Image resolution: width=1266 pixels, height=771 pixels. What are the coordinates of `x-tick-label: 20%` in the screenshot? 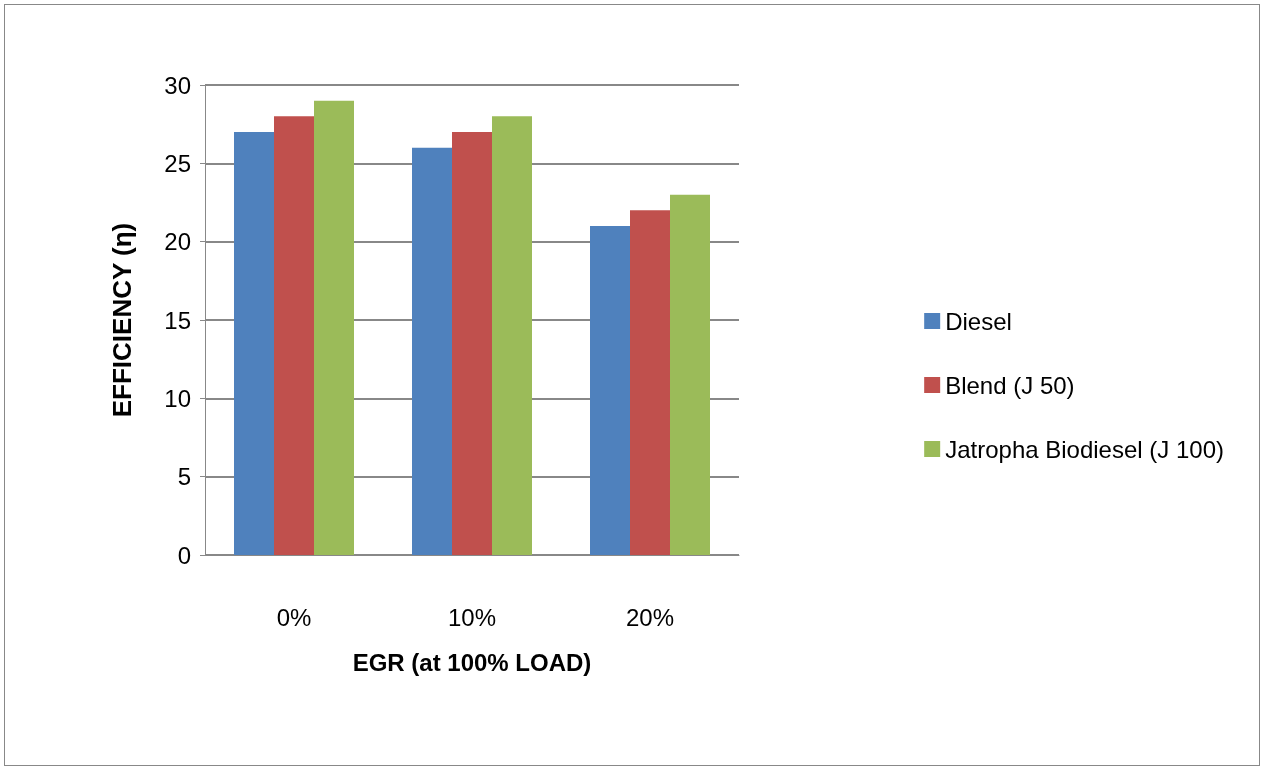 It's located at (650, 617).